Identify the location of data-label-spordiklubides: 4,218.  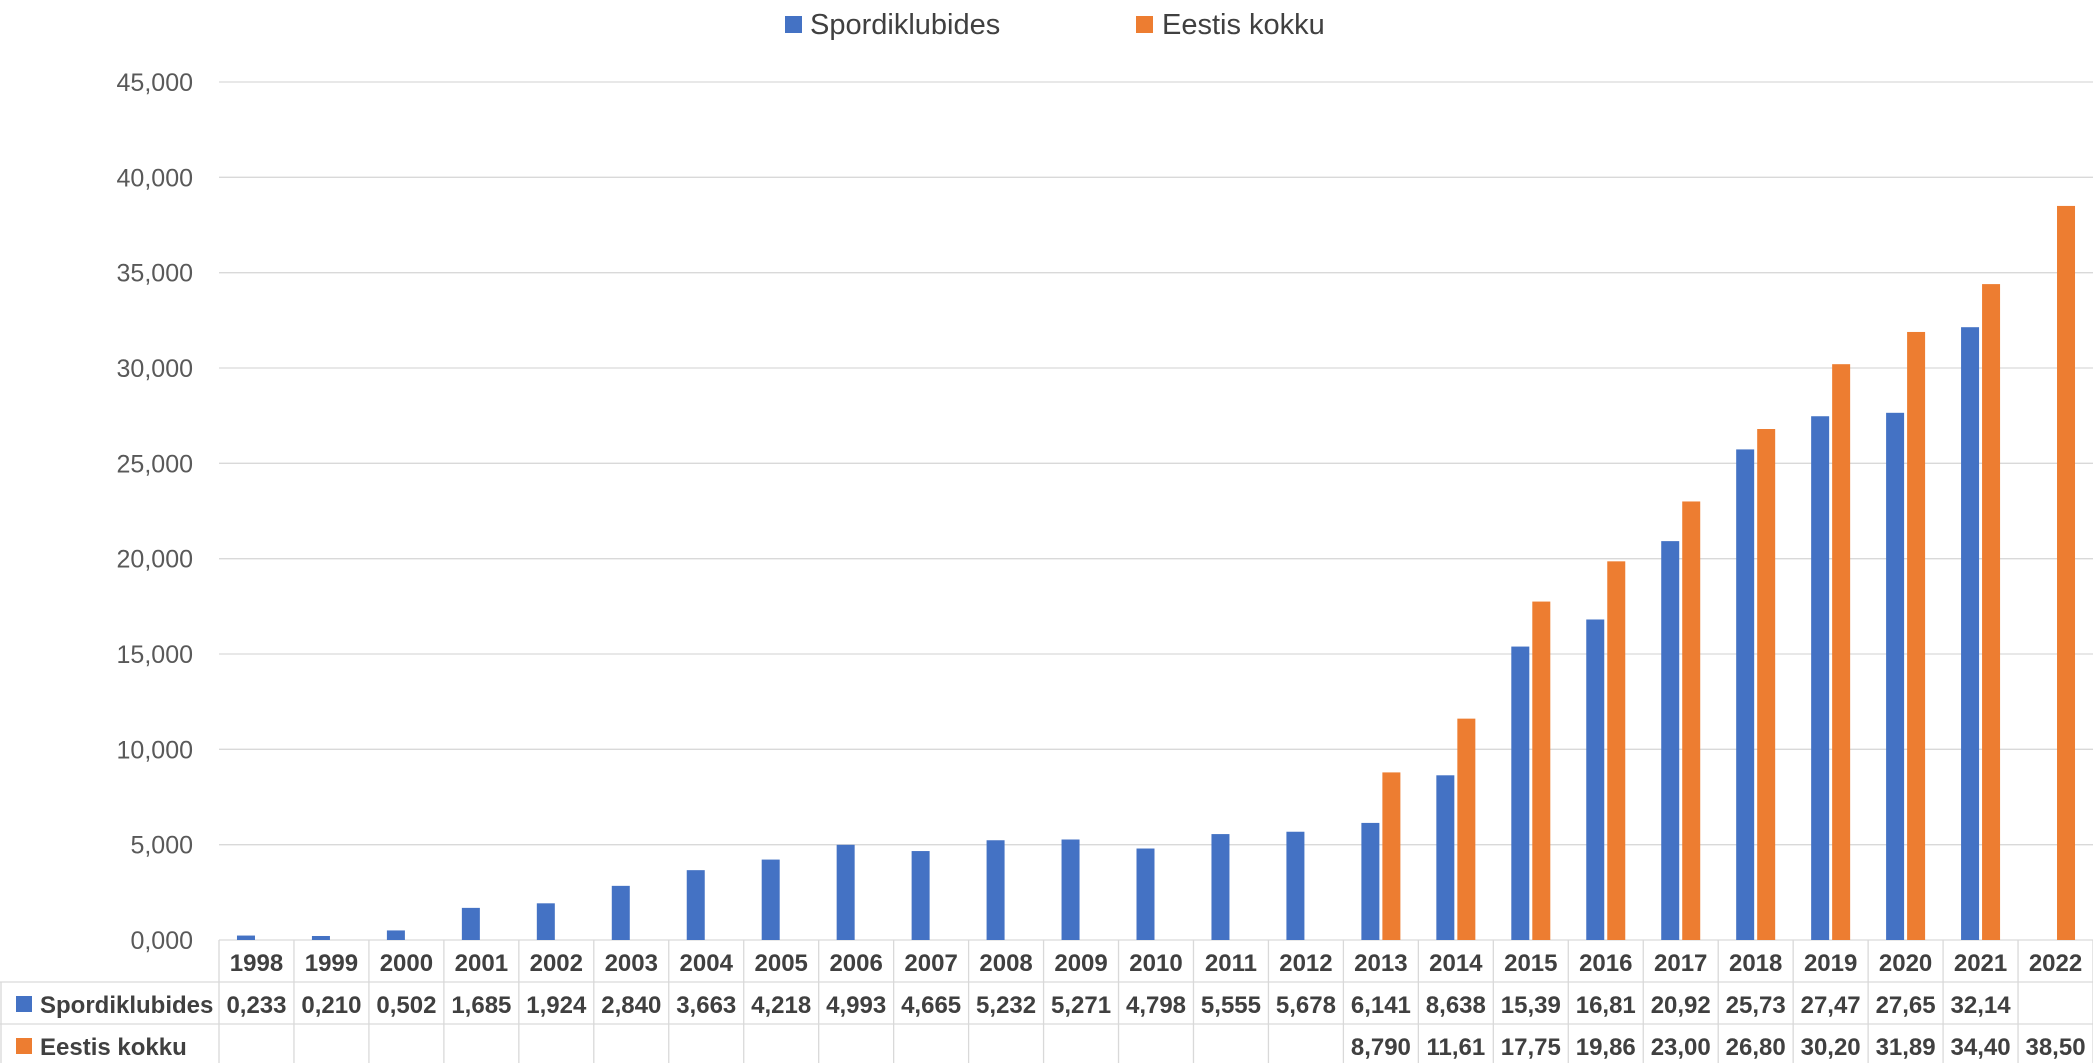
(781, 1005).